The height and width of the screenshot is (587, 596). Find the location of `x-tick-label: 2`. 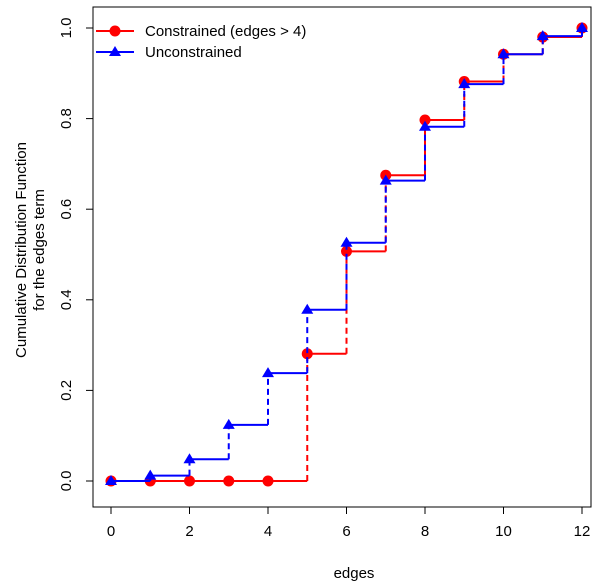

x-tick-label: 2 is located at coordinates (189, 531).